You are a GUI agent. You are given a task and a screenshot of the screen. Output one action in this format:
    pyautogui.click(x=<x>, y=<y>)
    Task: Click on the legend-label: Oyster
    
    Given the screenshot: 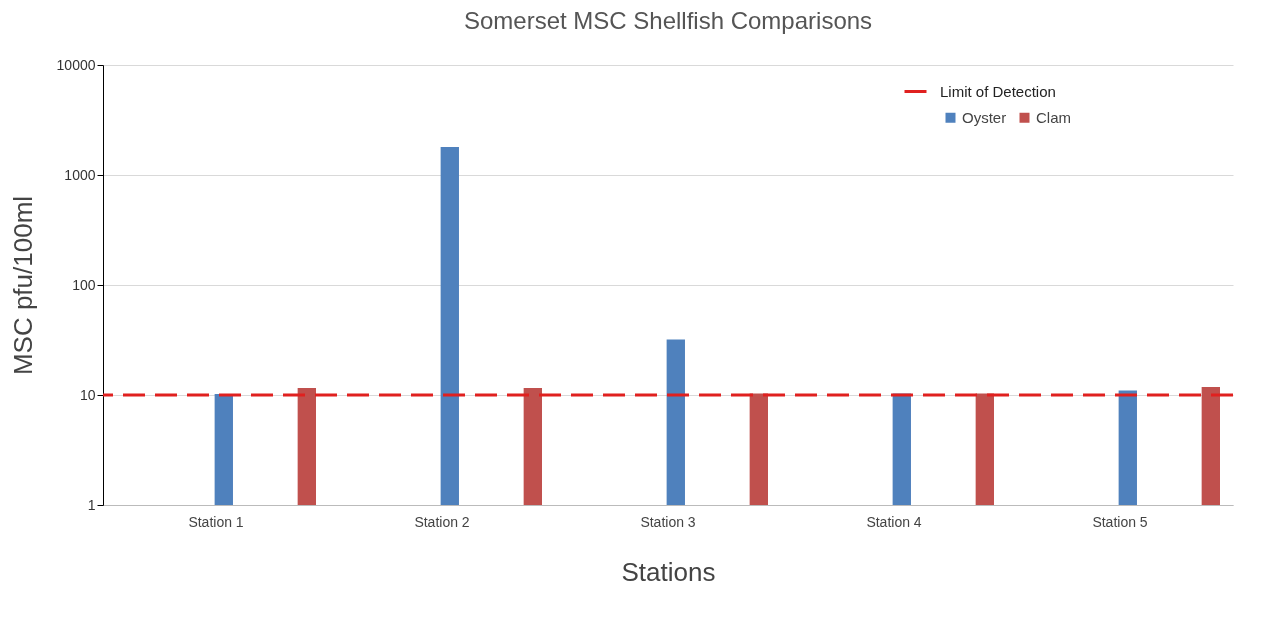 What is the action you would take?
    pyautogui.click(x=984, y=117)
    